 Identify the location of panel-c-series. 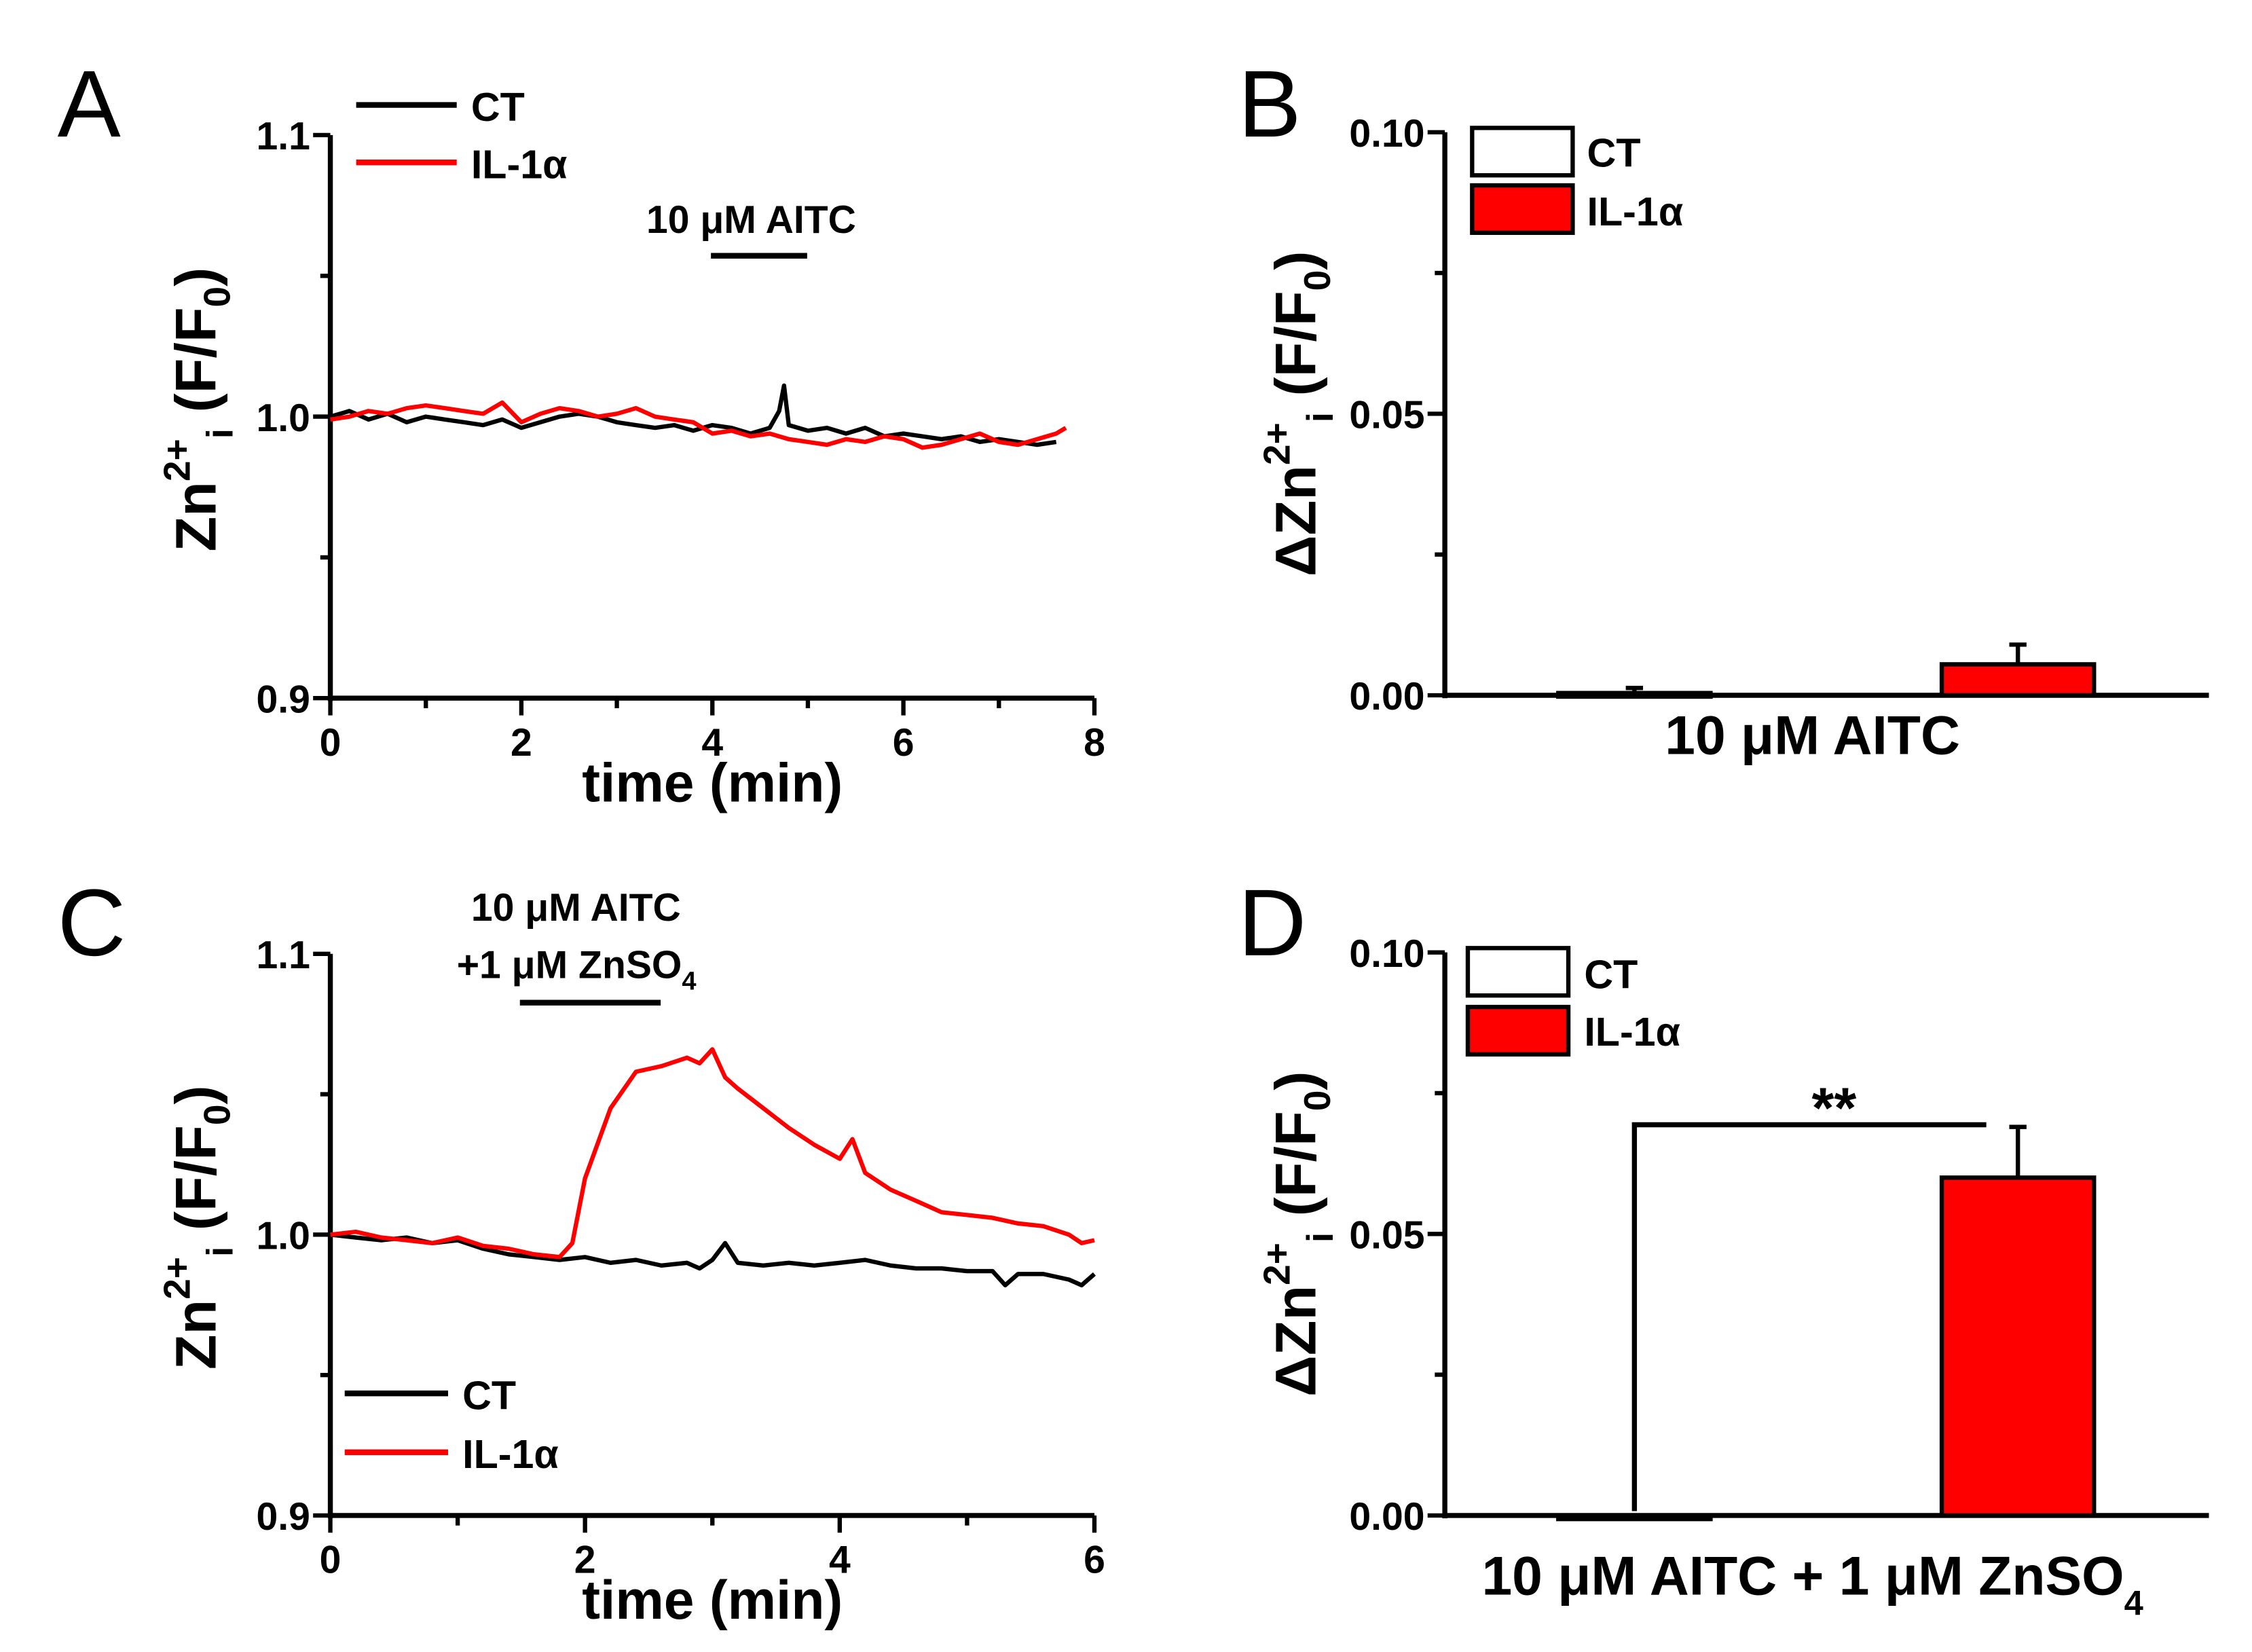
(713, 1167).